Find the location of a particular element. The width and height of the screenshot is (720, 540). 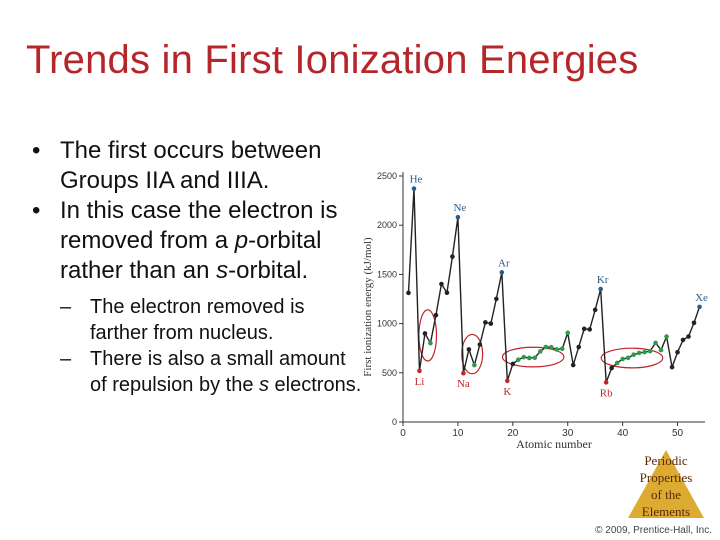

element-label: Li is located at coordinates (420, 382).